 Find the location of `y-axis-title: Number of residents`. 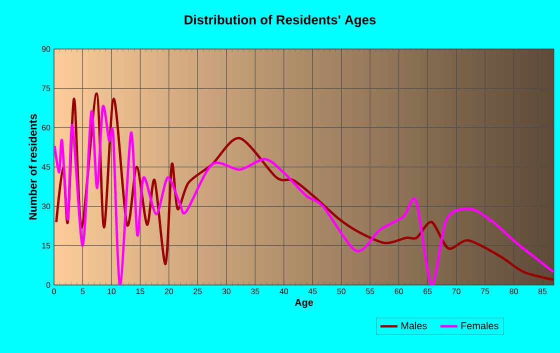

y-axis-title: Number of residents is located at coordinates (32, 167).